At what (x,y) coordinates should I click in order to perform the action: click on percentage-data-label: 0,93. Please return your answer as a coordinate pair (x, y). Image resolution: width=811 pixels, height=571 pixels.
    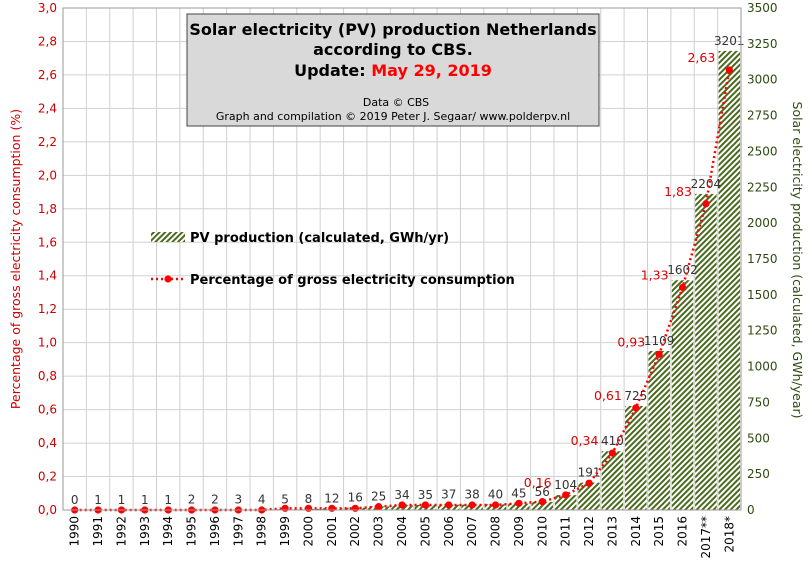
    Looking at the image, I should click on (631, 341).